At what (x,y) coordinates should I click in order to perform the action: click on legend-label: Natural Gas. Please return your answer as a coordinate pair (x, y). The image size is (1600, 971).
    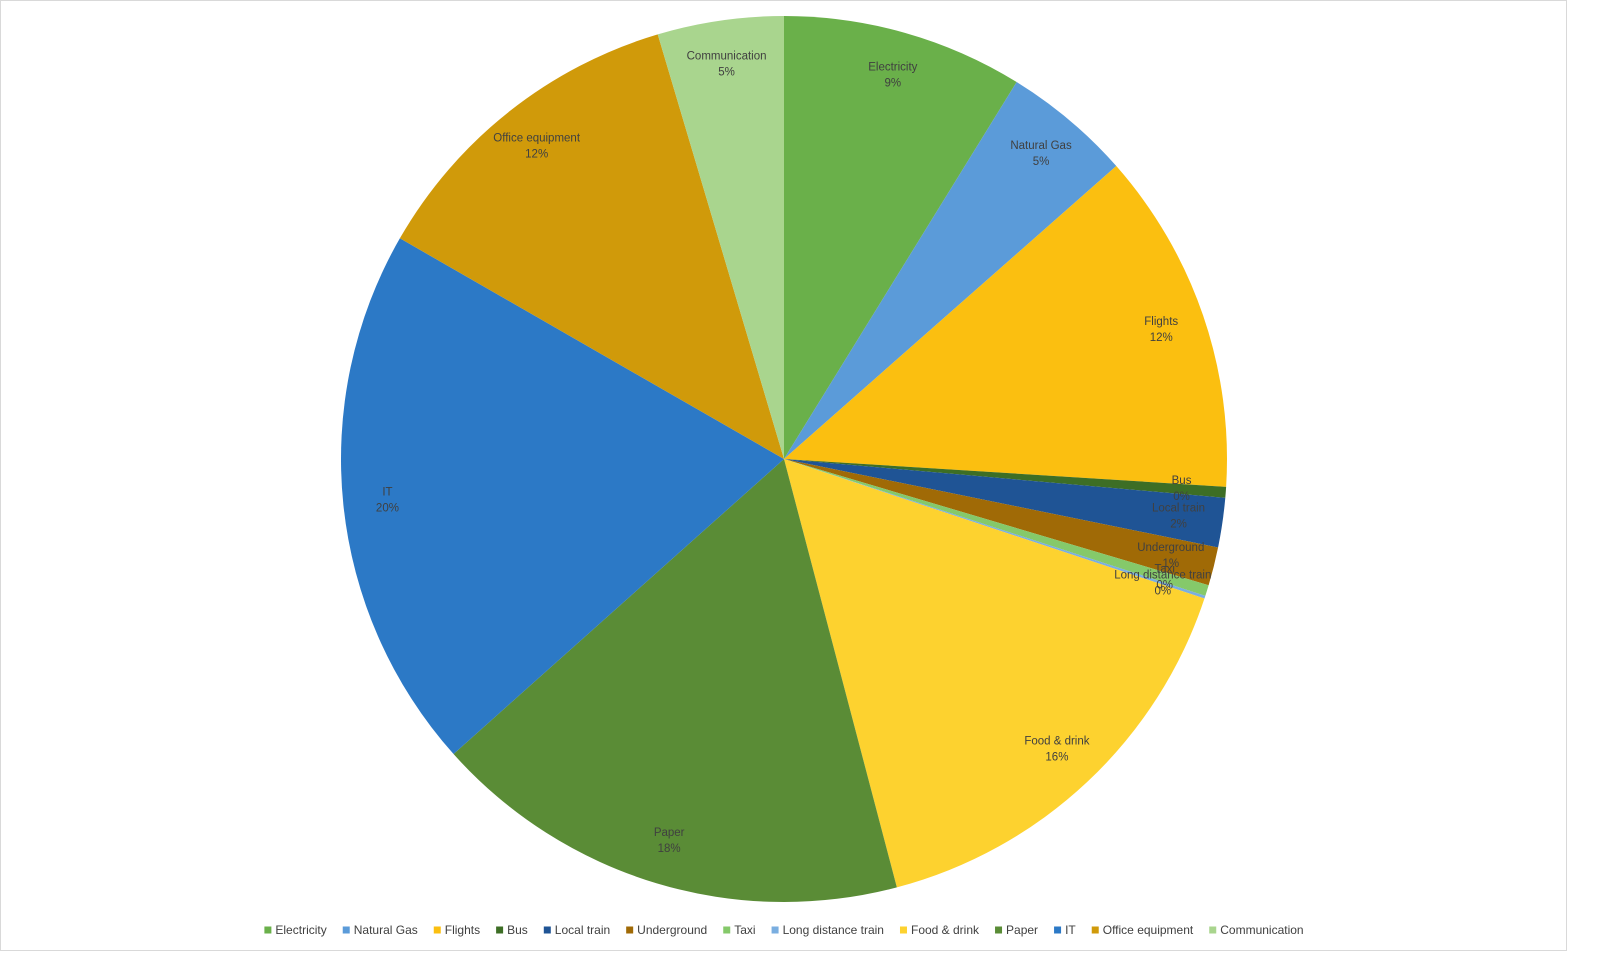
    Looking at the image, I should click on (386, 930).